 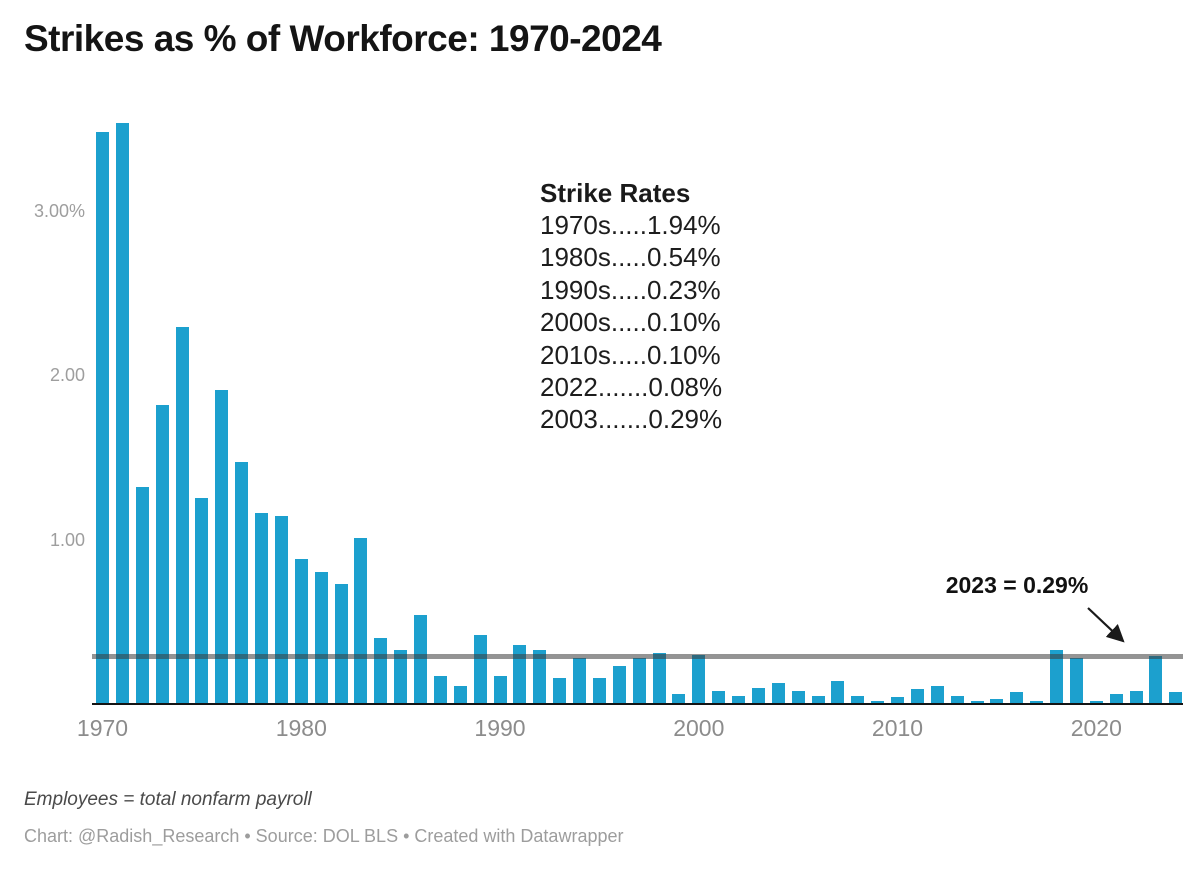 What do you see at coordinates (59, 210) in the screenshot?
I see `y-tick-3: 3.00%` at bounding box center [59, 210].